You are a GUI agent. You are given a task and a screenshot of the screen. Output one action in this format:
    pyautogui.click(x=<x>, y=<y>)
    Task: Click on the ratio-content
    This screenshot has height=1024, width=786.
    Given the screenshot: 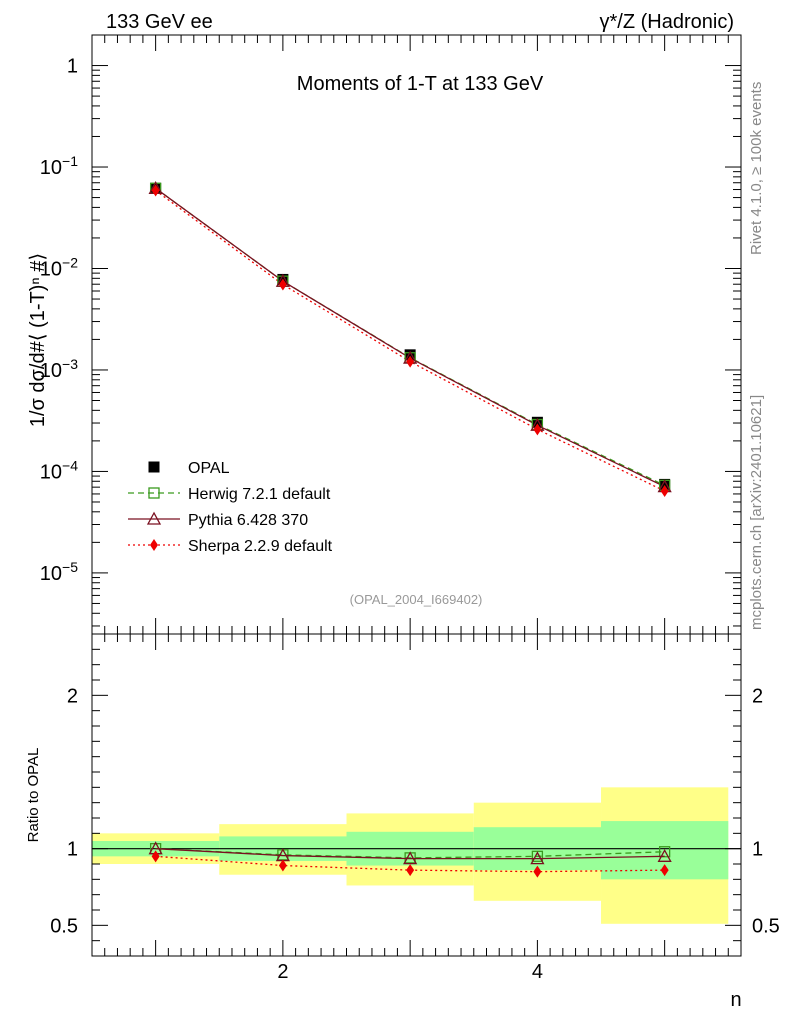 What is the action you would take?
    pyautogui.click(x=416, y=855)
    